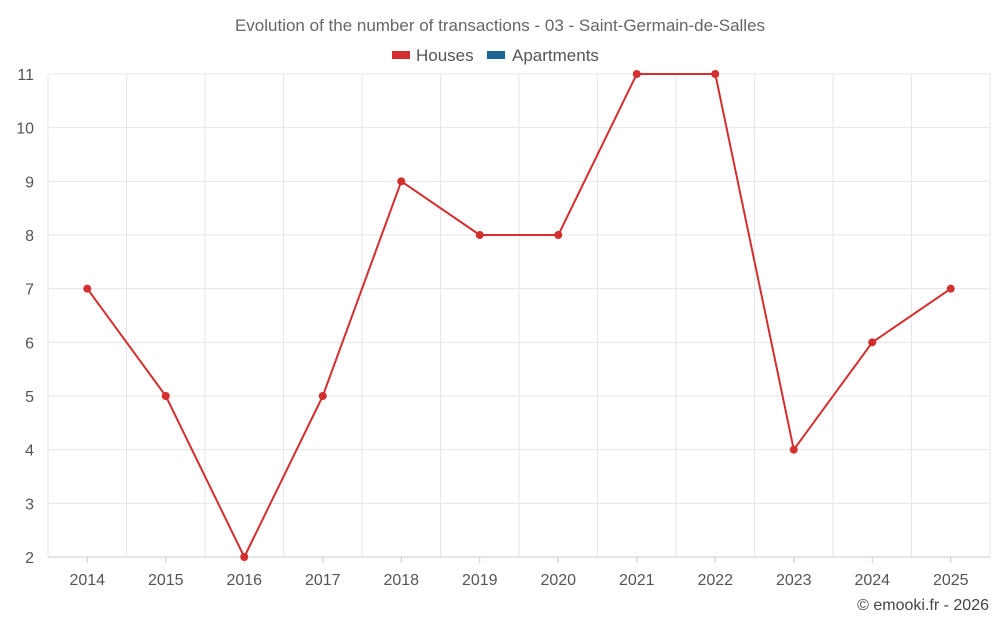  What do you see at coordinates (401, 55) in the screenshot?
I see `legend-swatch-houses` at bounding box center [401, 55].